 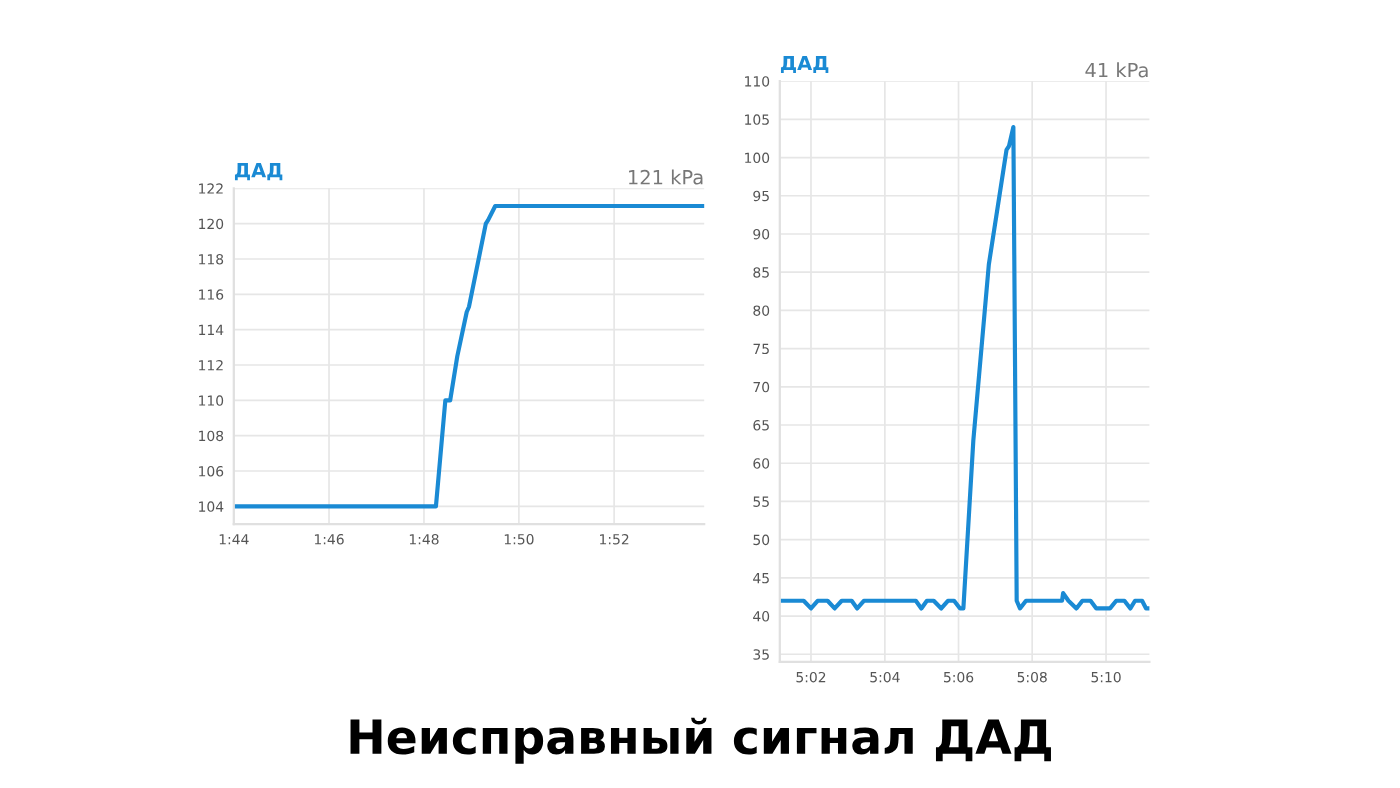 I want to click on text: 121 kPa, so click(x=666, y=177).